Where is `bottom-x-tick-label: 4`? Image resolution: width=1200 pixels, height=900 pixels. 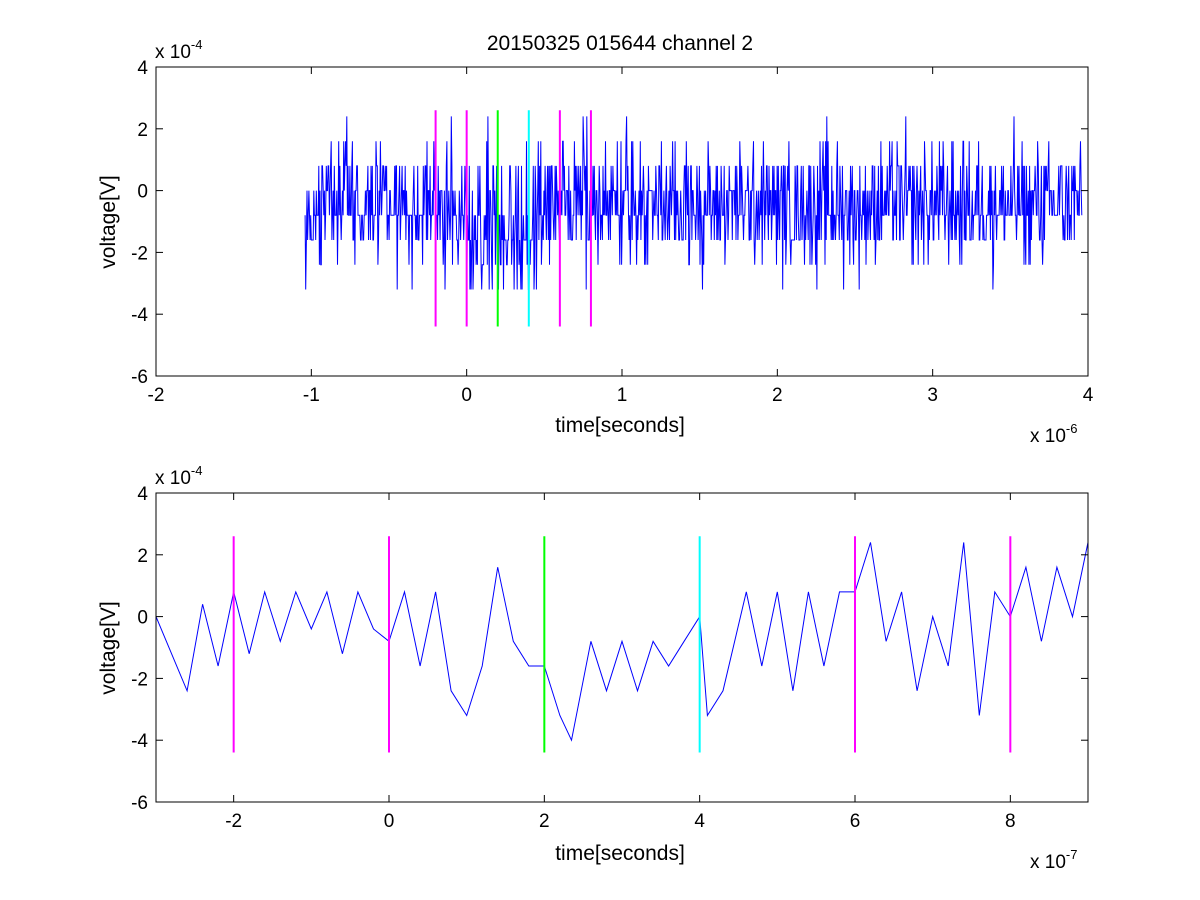
bottom-x-tick-label: 4 is located at coordinates (699, 821).